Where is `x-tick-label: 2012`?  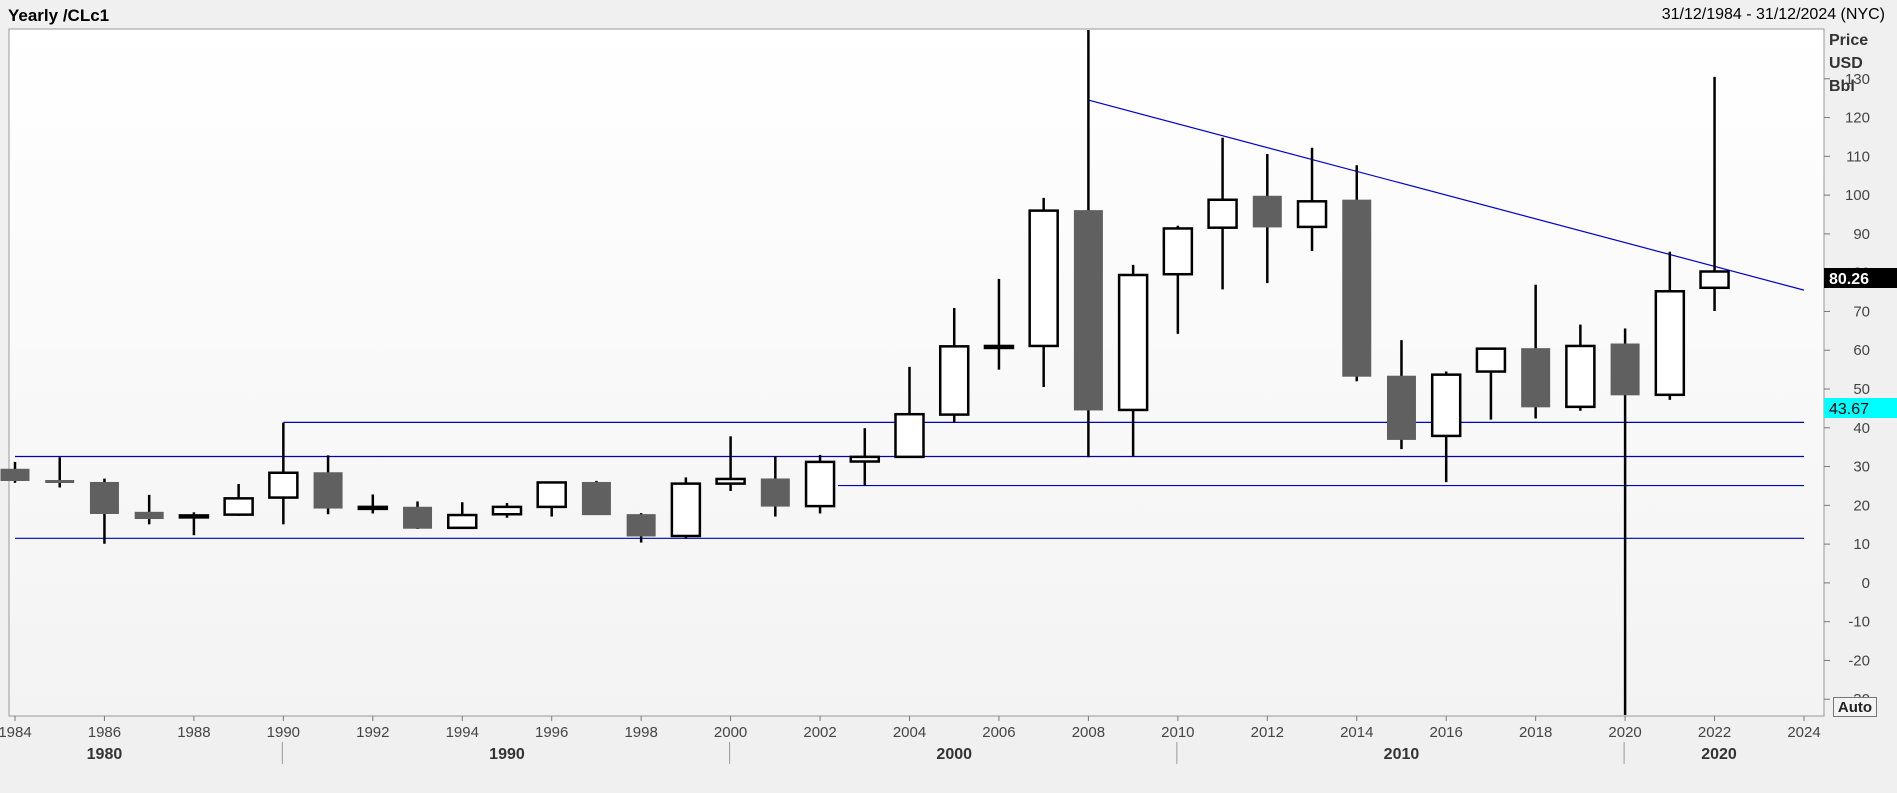
x-tick-label: 2012 is located at coordinates (1267, 732).